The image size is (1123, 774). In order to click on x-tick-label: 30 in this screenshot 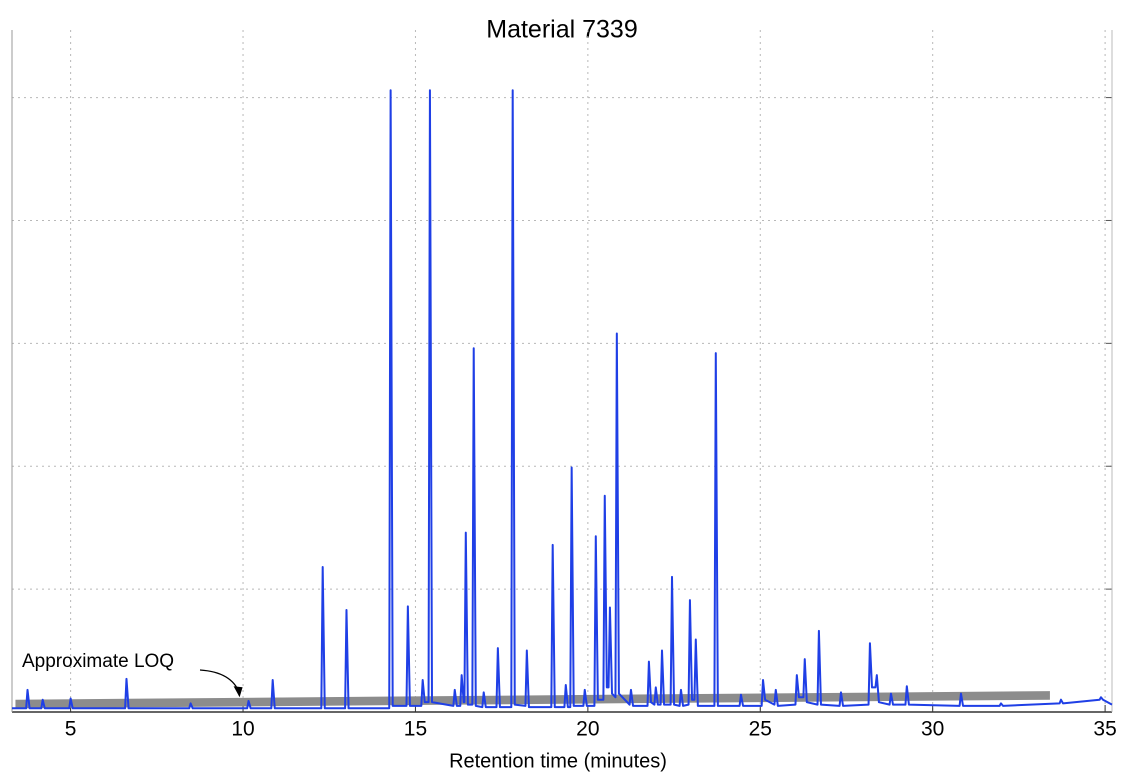, I will do `click(932, 729)`.